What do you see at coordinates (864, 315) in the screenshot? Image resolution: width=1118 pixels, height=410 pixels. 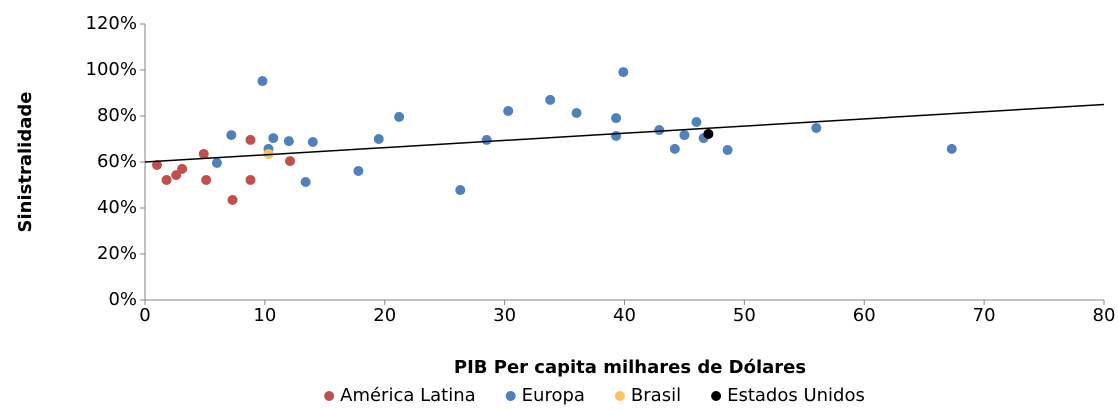 I see `x-tick-label: 60` at bounding box center [864, 315].